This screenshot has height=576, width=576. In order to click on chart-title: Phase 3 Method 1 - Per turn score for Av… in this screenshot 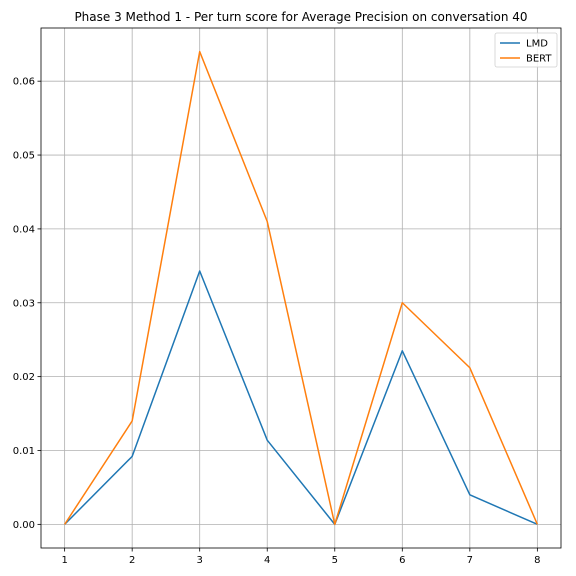, I will do `click(300, 17)`.